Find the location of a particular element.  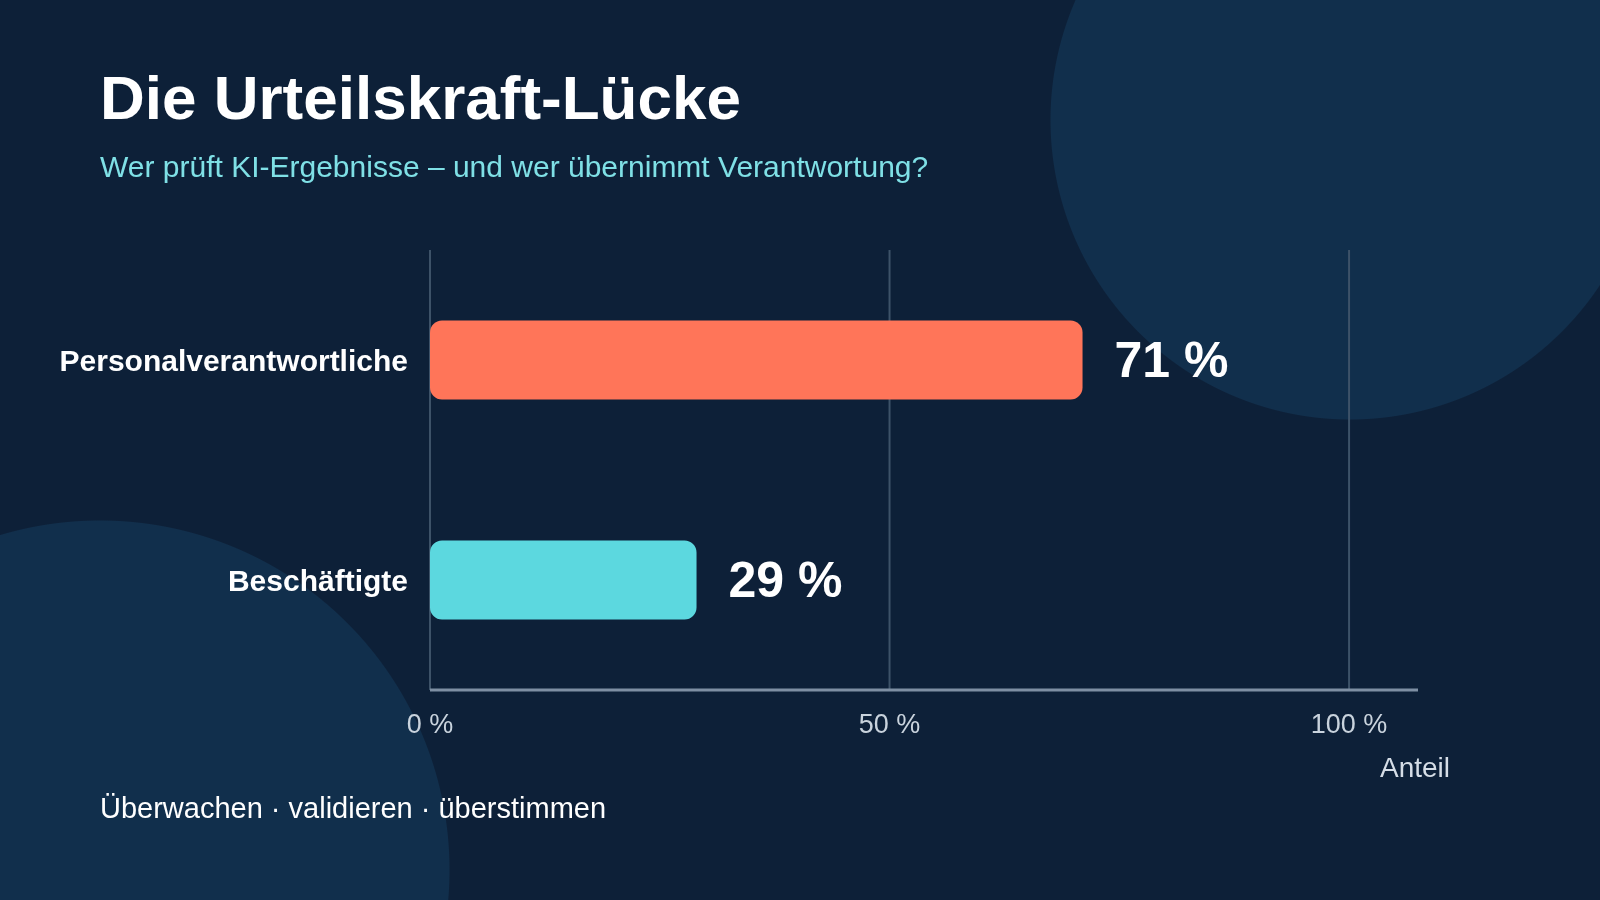

text: Überwachen · validieren · überstimmen is located at coordinates (353, 808).